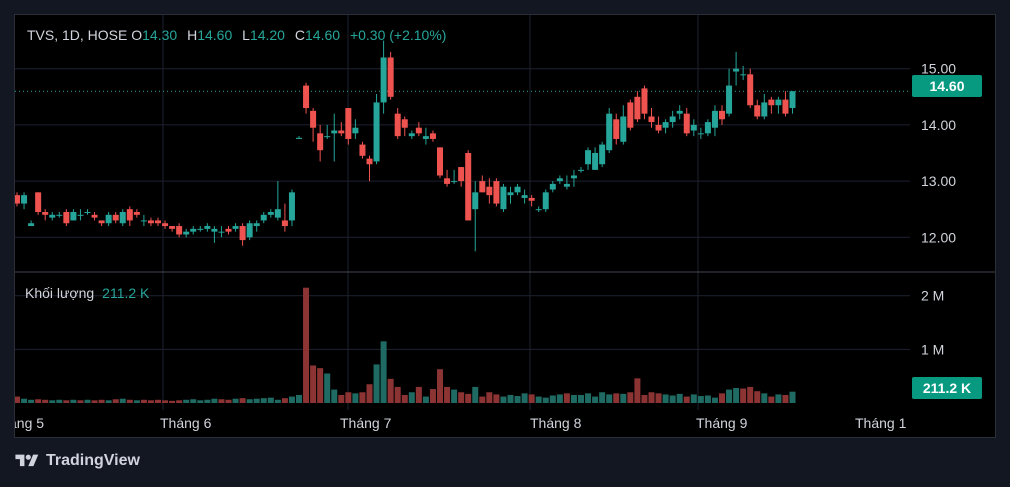 The width and height of the screenshot is (1010, 487). I want to click on volume-tick-label: 2 M, so click(932, 296).